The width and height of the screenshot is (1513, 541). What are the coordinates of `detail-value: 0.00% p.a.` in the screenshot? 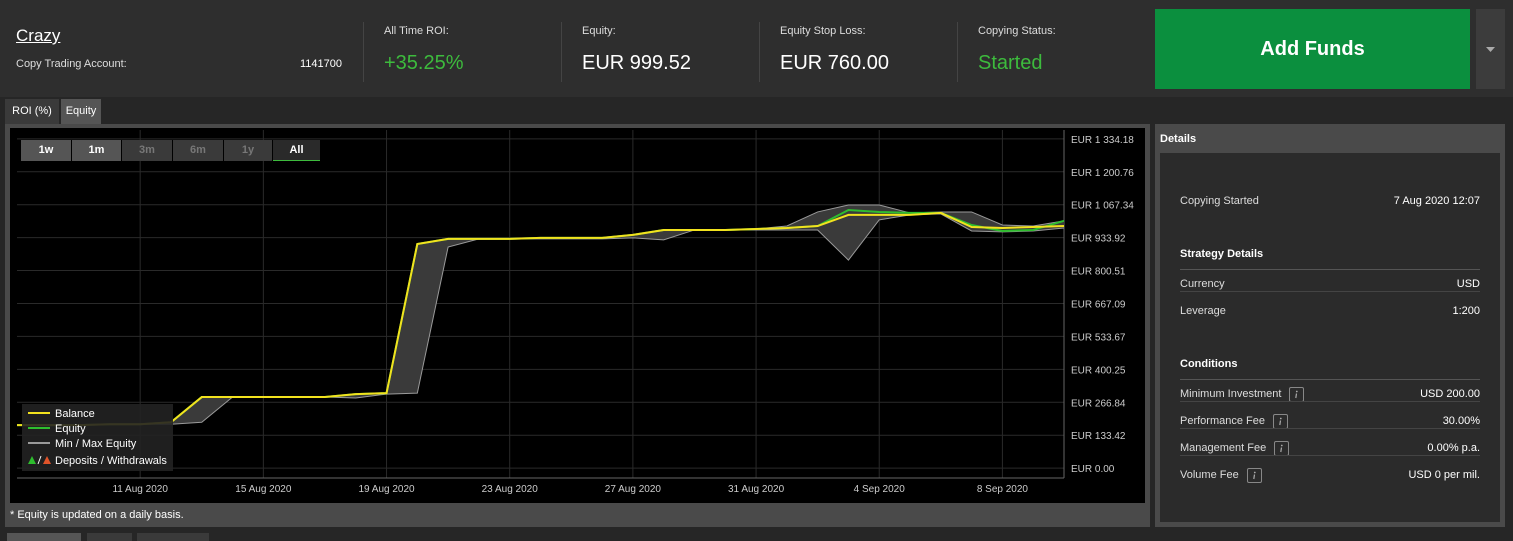 It's located at (1453, 448).